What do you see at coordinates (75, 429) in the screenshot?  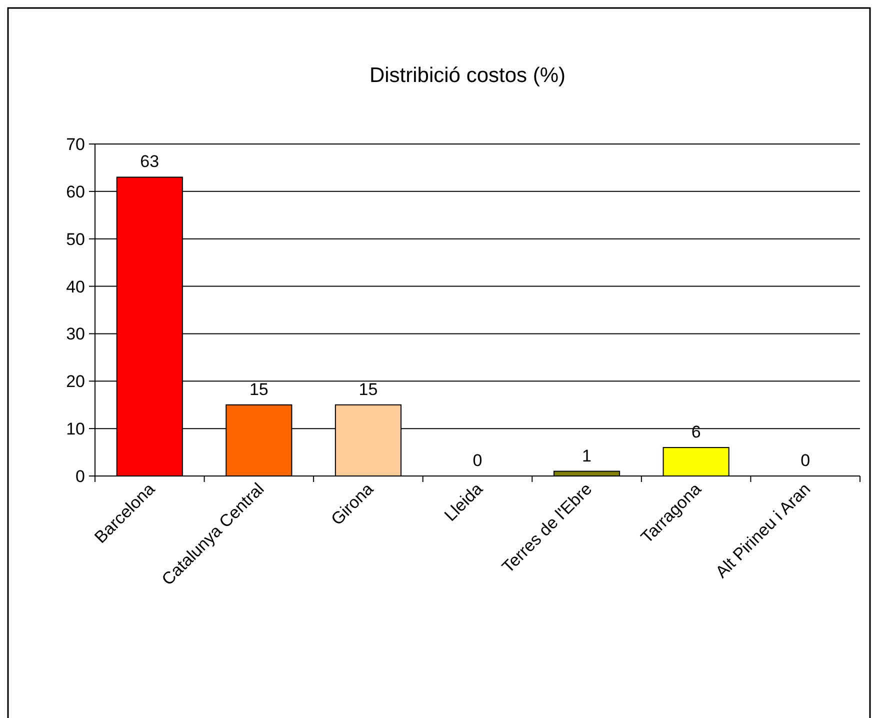 I see `y-tick-label: 10` at bounding box center [75, 429].